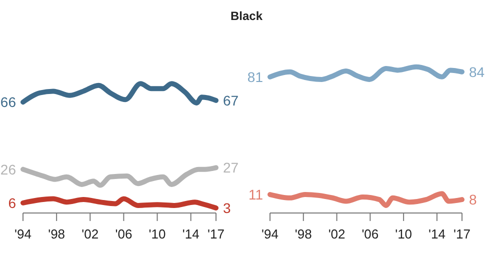  I want to click on data-label: 3, so click(227, 208).